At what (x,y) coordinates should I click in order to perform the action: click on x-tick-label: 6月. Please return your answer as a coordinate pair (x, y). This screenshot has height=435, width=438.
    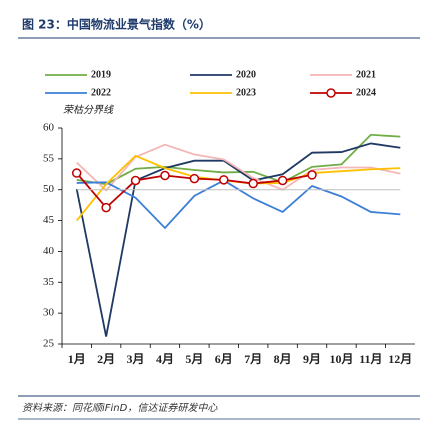
    Looking at the image, I should click on (224, 359).